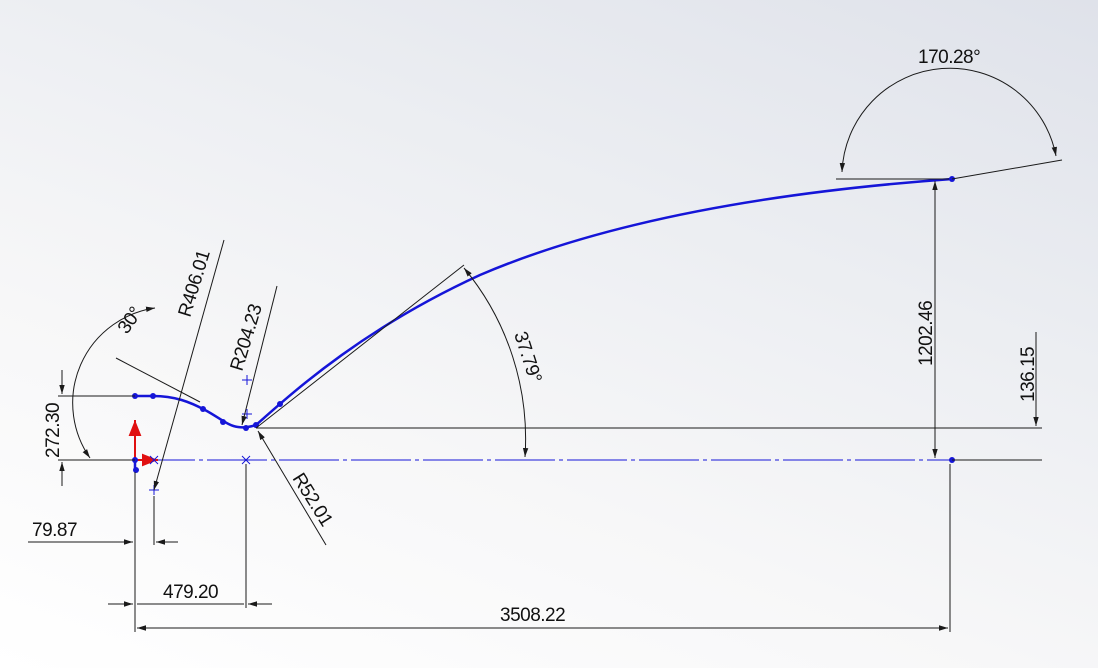  I want to click on dim-height-main-label: 1202.46, so click(926, 333).